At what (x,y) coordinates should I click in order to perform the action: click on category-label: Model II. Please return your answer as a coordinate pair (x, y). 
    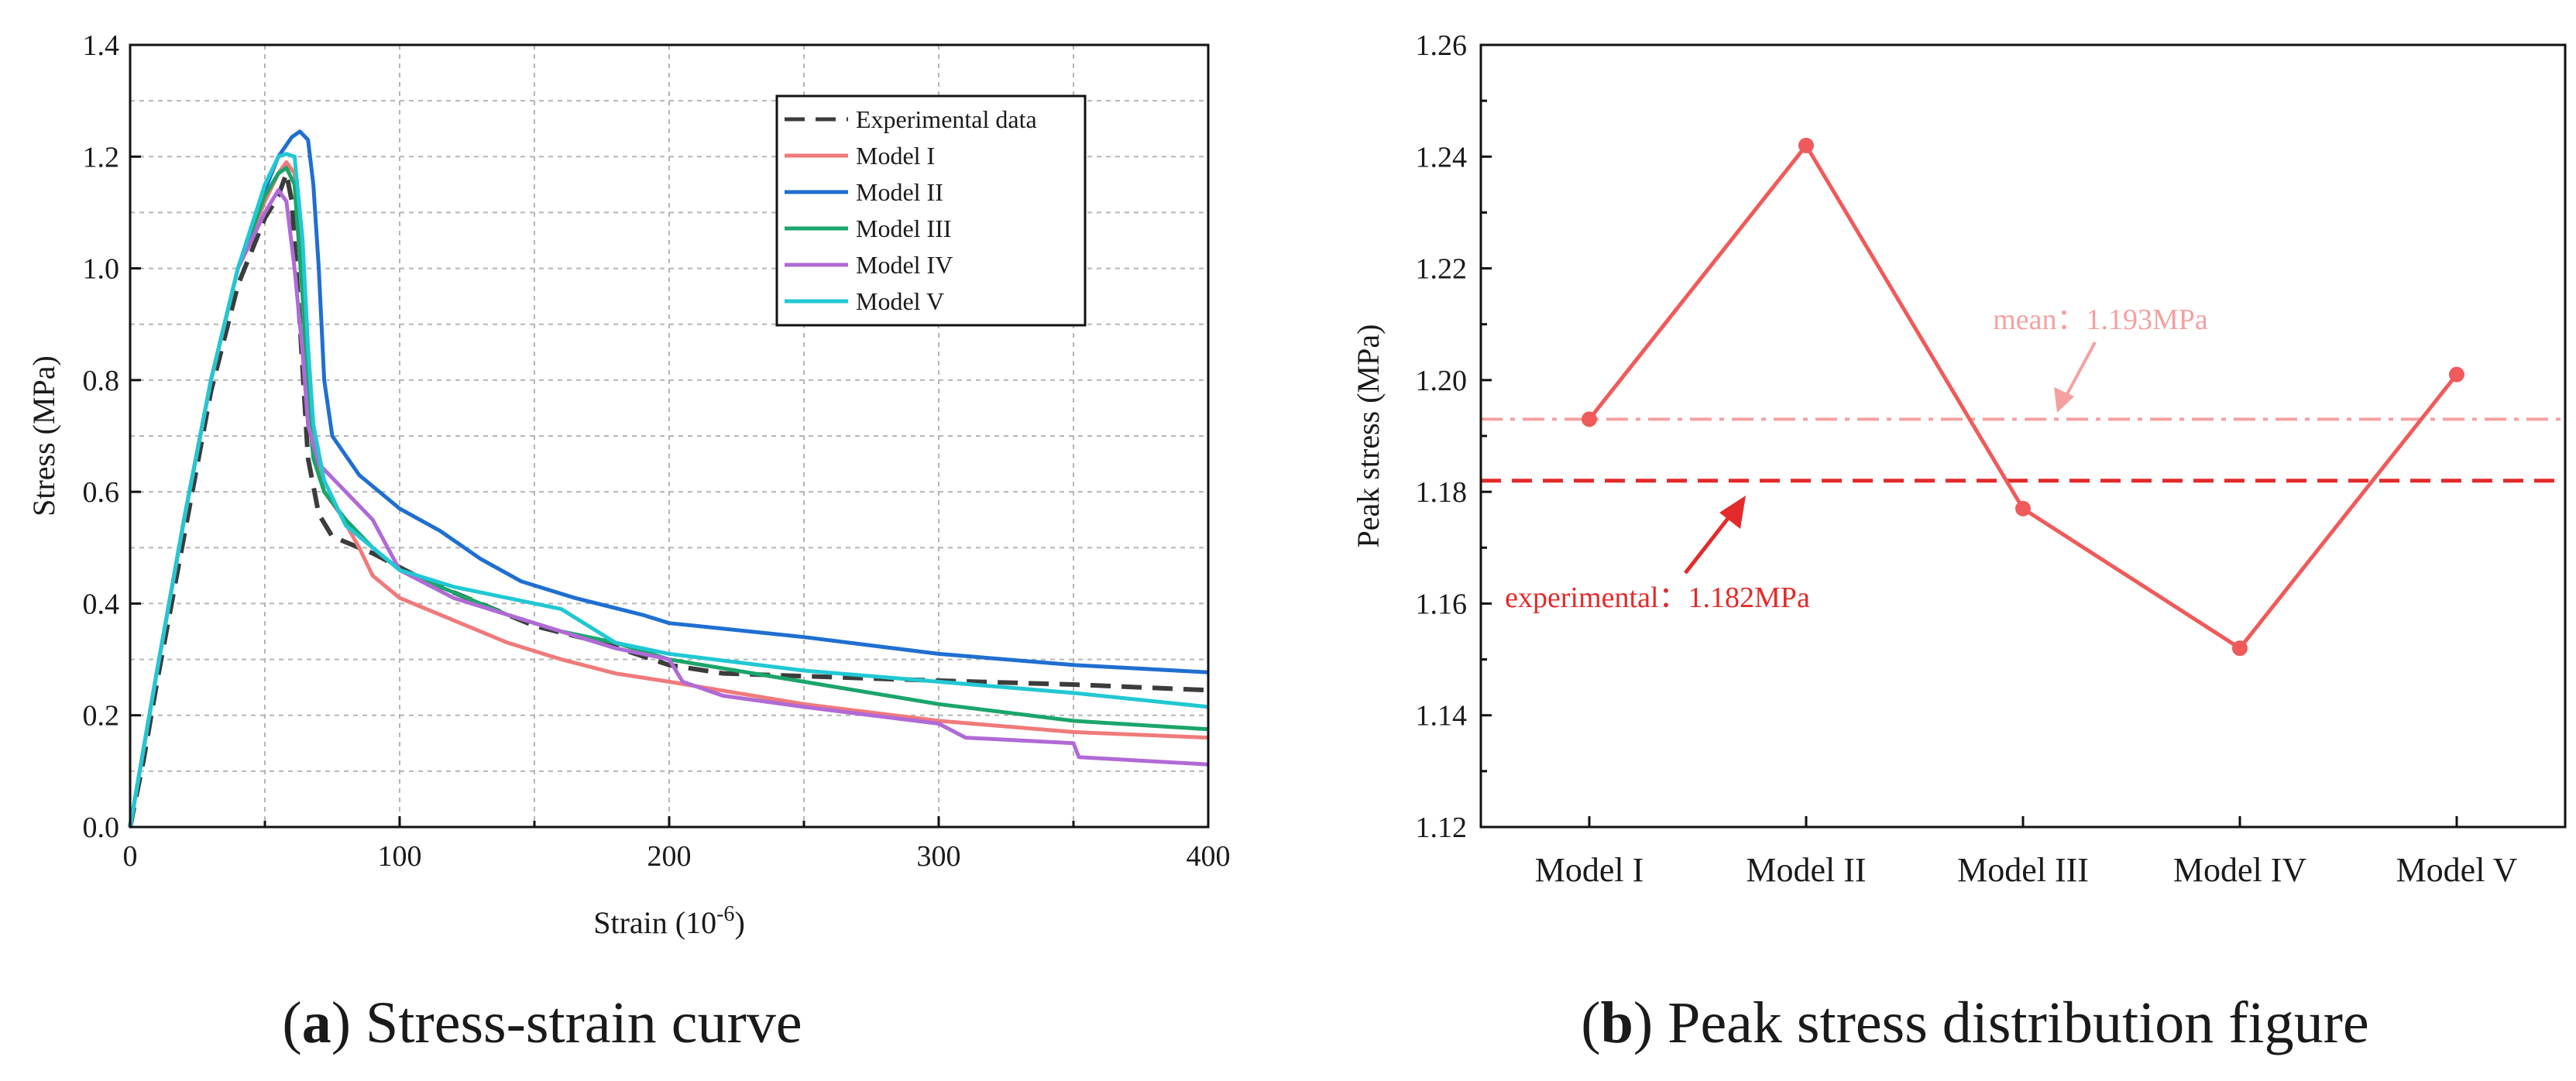
    Looking at the image, I should click on (1806, 870).